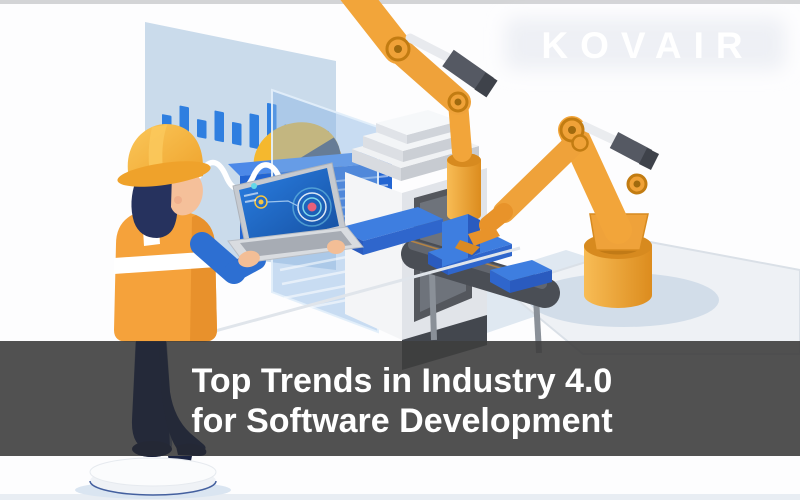 This screenshot has height=500, width=800. I want to click on logo-backdrop, so click(645, 44).